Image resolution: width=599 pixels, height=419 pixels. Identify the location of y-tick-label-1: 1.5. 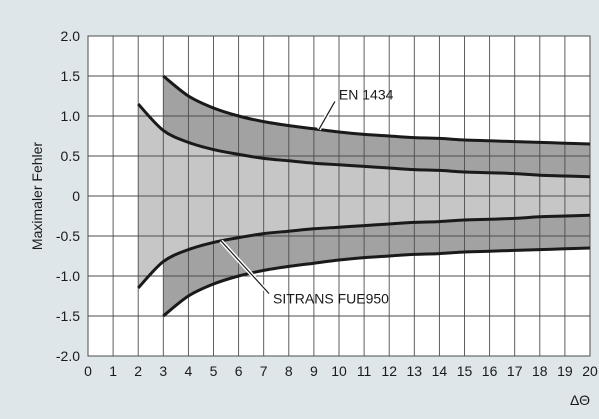
(71, 76).